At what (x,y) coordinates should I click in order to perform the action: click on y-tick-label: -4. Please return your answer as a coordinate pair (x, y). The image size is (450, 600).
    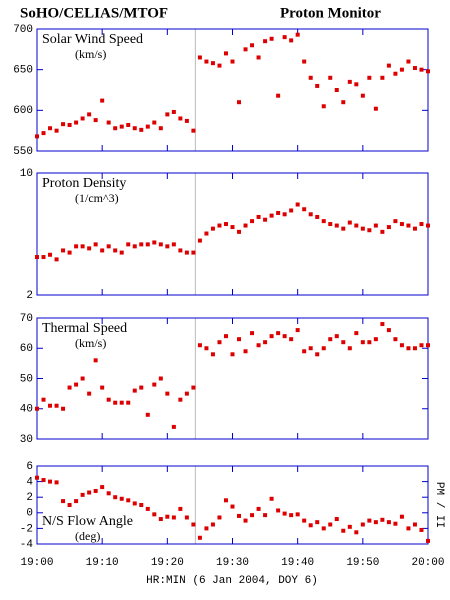
    Looking at the image, I should click on (27, 545).